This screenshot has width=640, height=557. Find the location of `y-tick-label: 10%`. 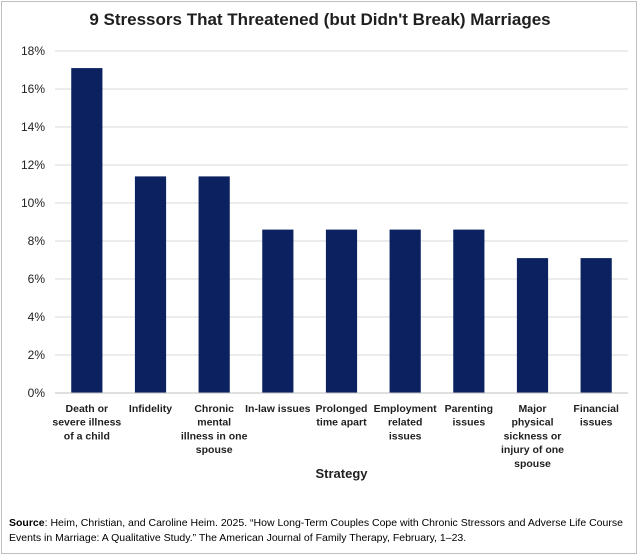

y-tick-label: 10% is located at coordinates (33, 203).